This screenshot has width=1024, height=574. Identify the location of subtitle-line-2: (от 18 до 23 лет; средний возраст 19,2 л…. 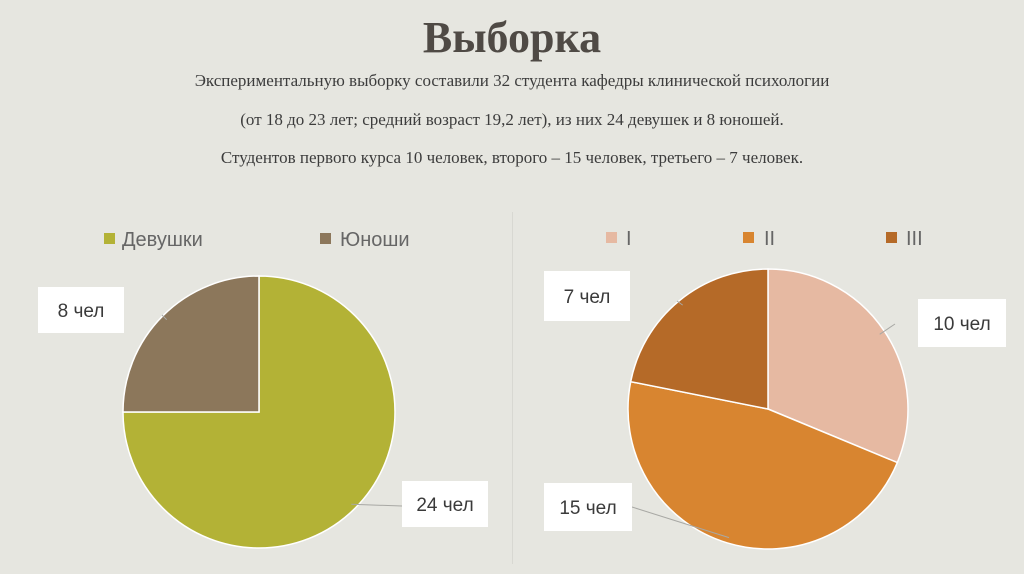
(512, 119).